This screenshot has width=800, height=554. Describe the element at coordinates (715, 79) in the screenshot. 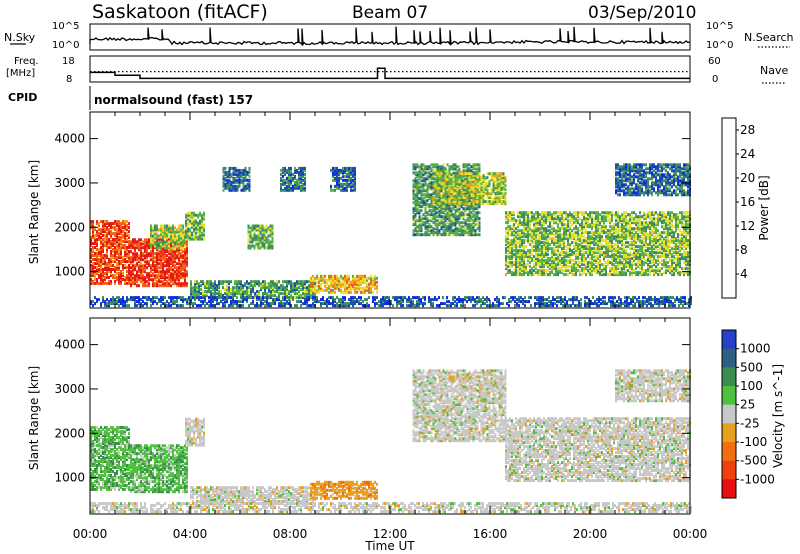

I see `nave-tick-bottom: 0` at that location.